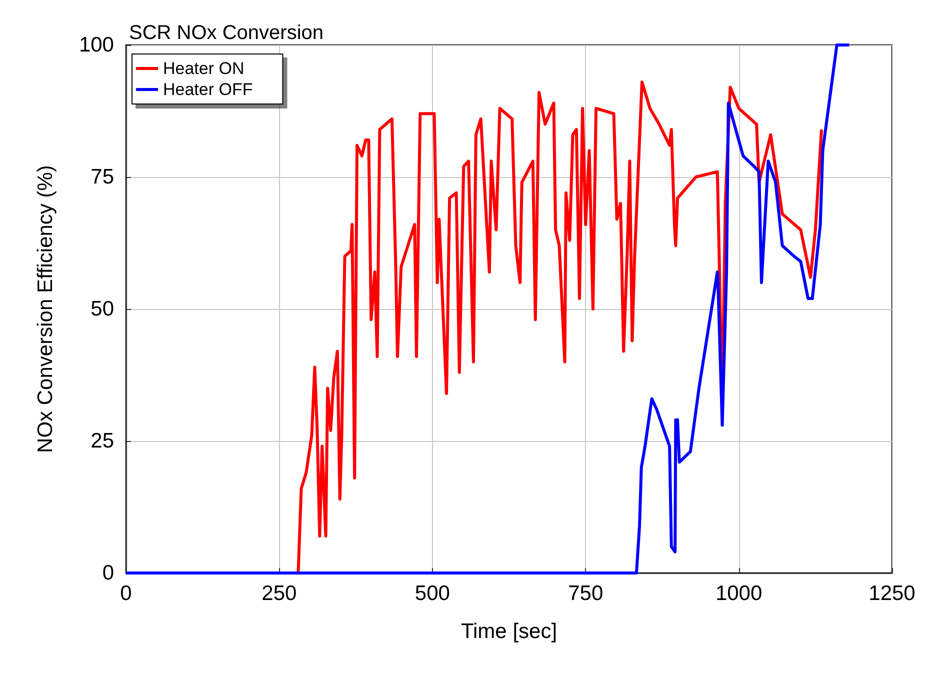 The image size is (935, 675). I want to click on y-tick-label: 75, so click(102, 177).